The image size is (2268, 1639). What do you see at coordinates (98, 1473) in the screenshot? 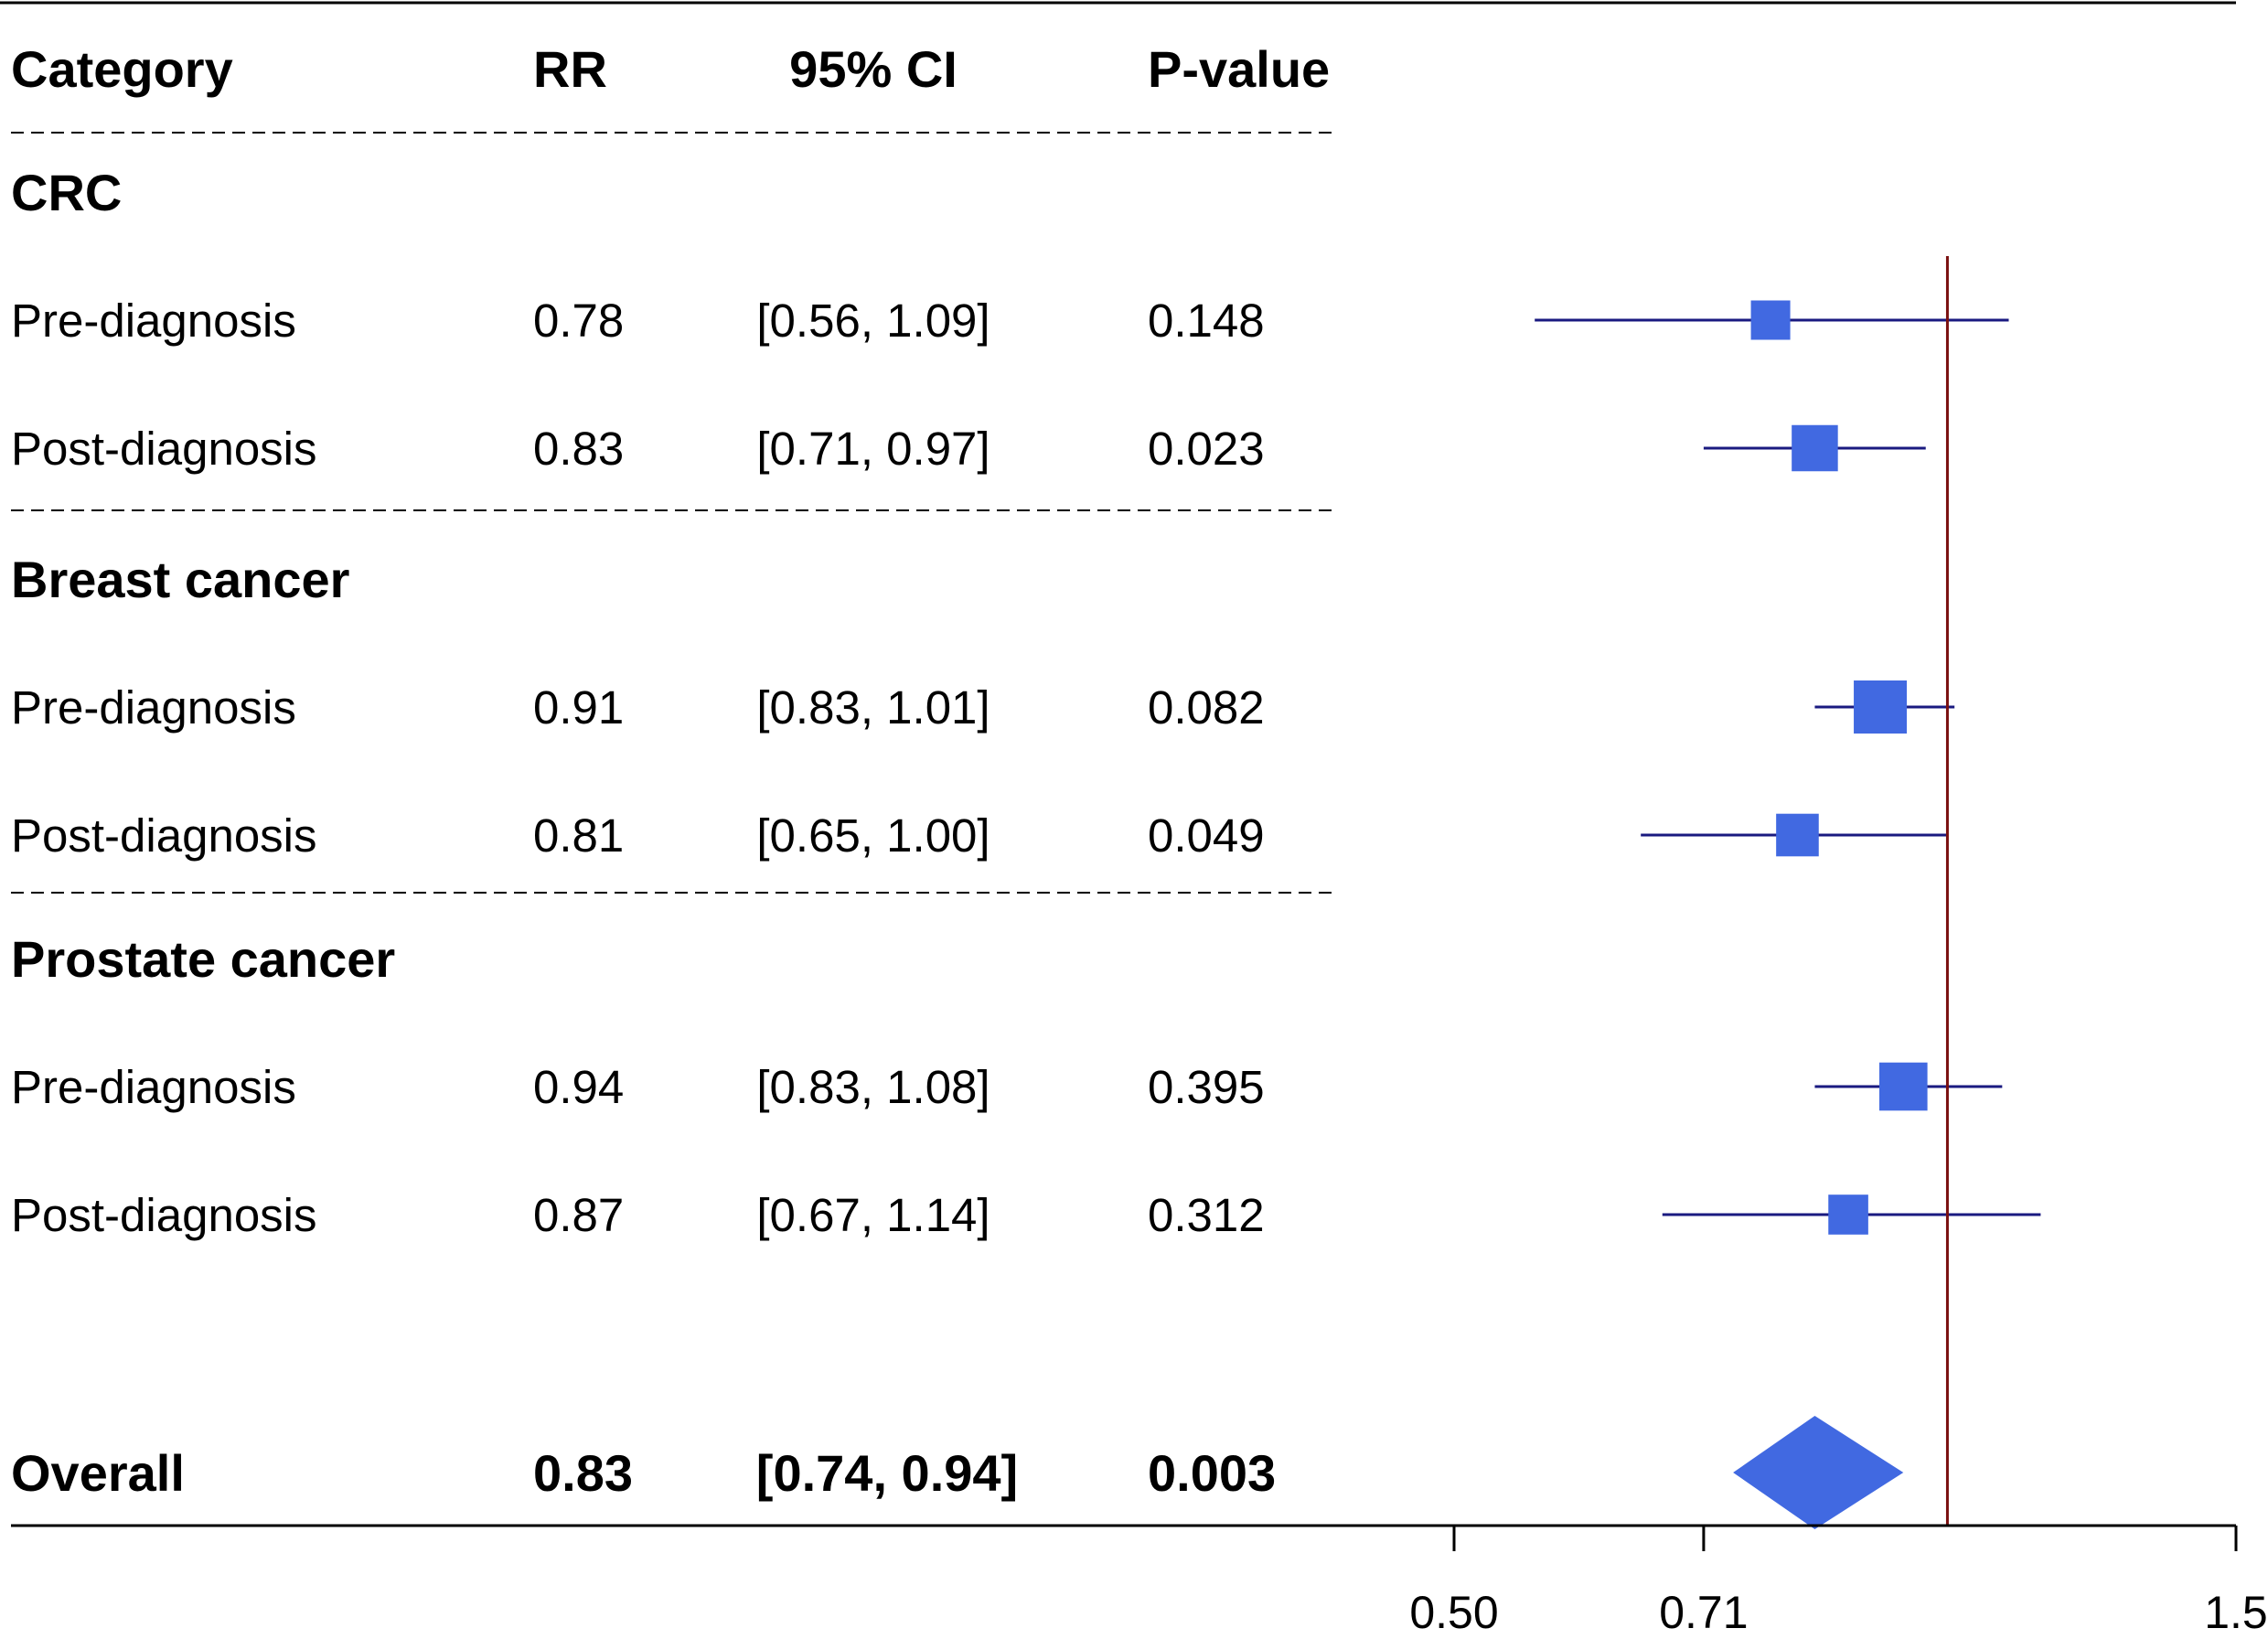
I see `overall-label: Overall` at bounding box center [98, 1473].